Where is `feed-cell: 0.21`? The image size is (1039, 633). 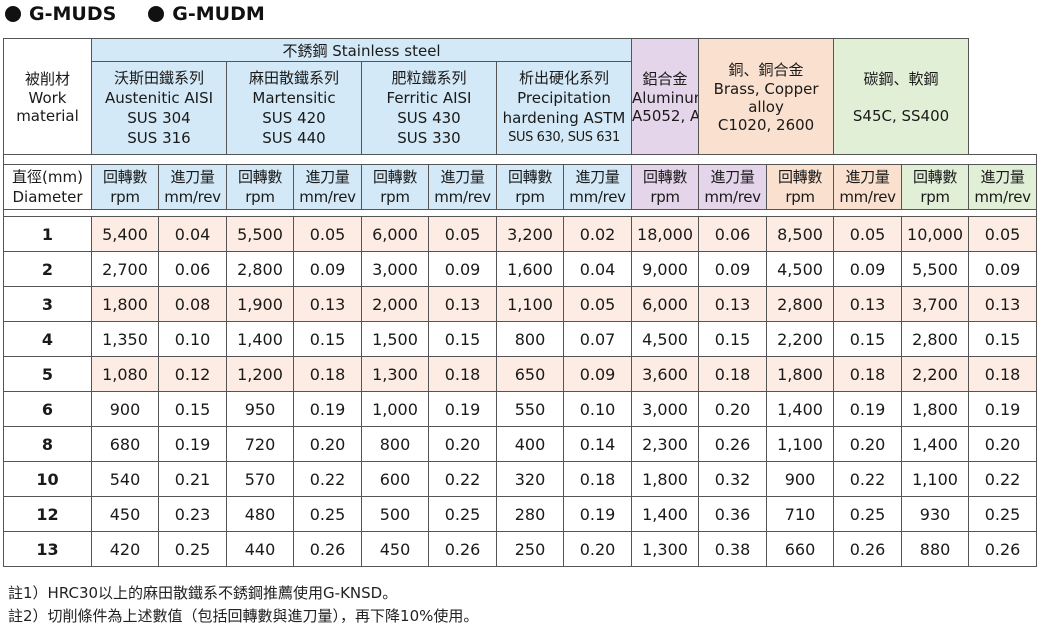
feed-cell: 0.21 is located at coordinates (192, 479).